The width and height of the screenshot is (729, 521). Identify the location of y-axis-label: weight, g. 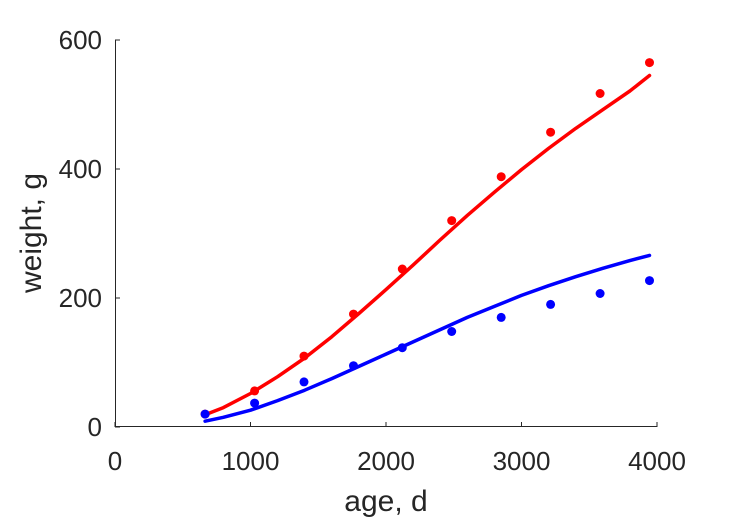
(31, 233).